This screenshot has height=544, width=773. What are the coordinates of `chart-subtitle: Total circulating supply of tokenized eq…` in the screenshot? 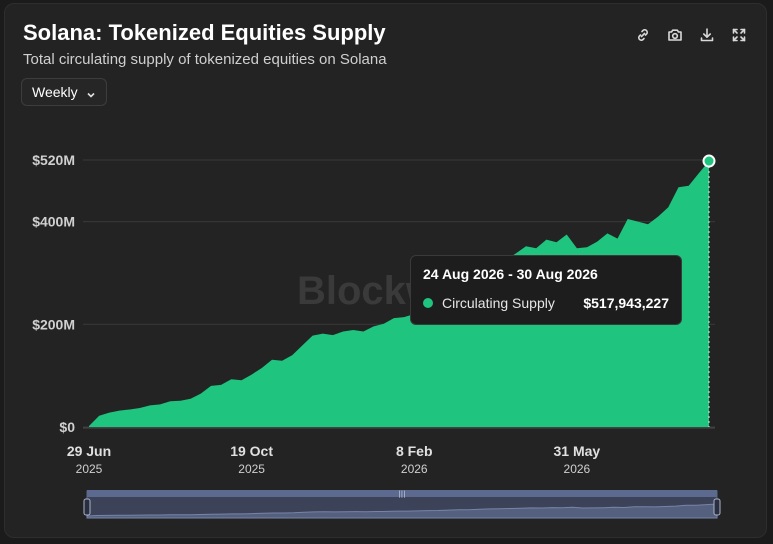 It's located at (205, 59).